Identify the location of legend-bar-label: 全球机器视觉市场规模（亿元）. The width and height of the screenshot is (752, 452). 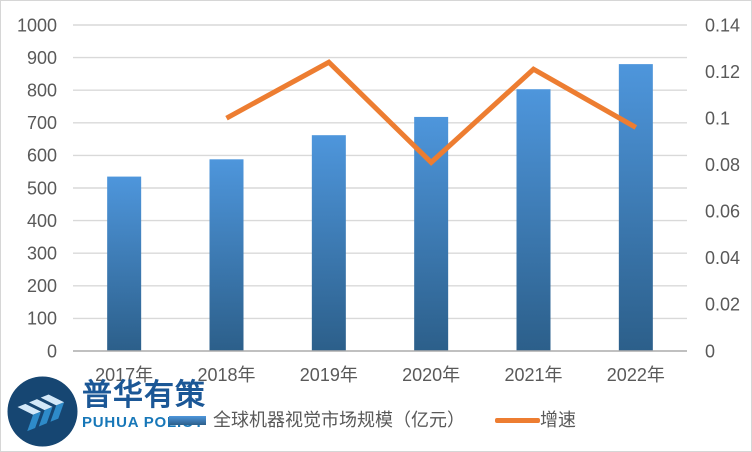
(339, 420).